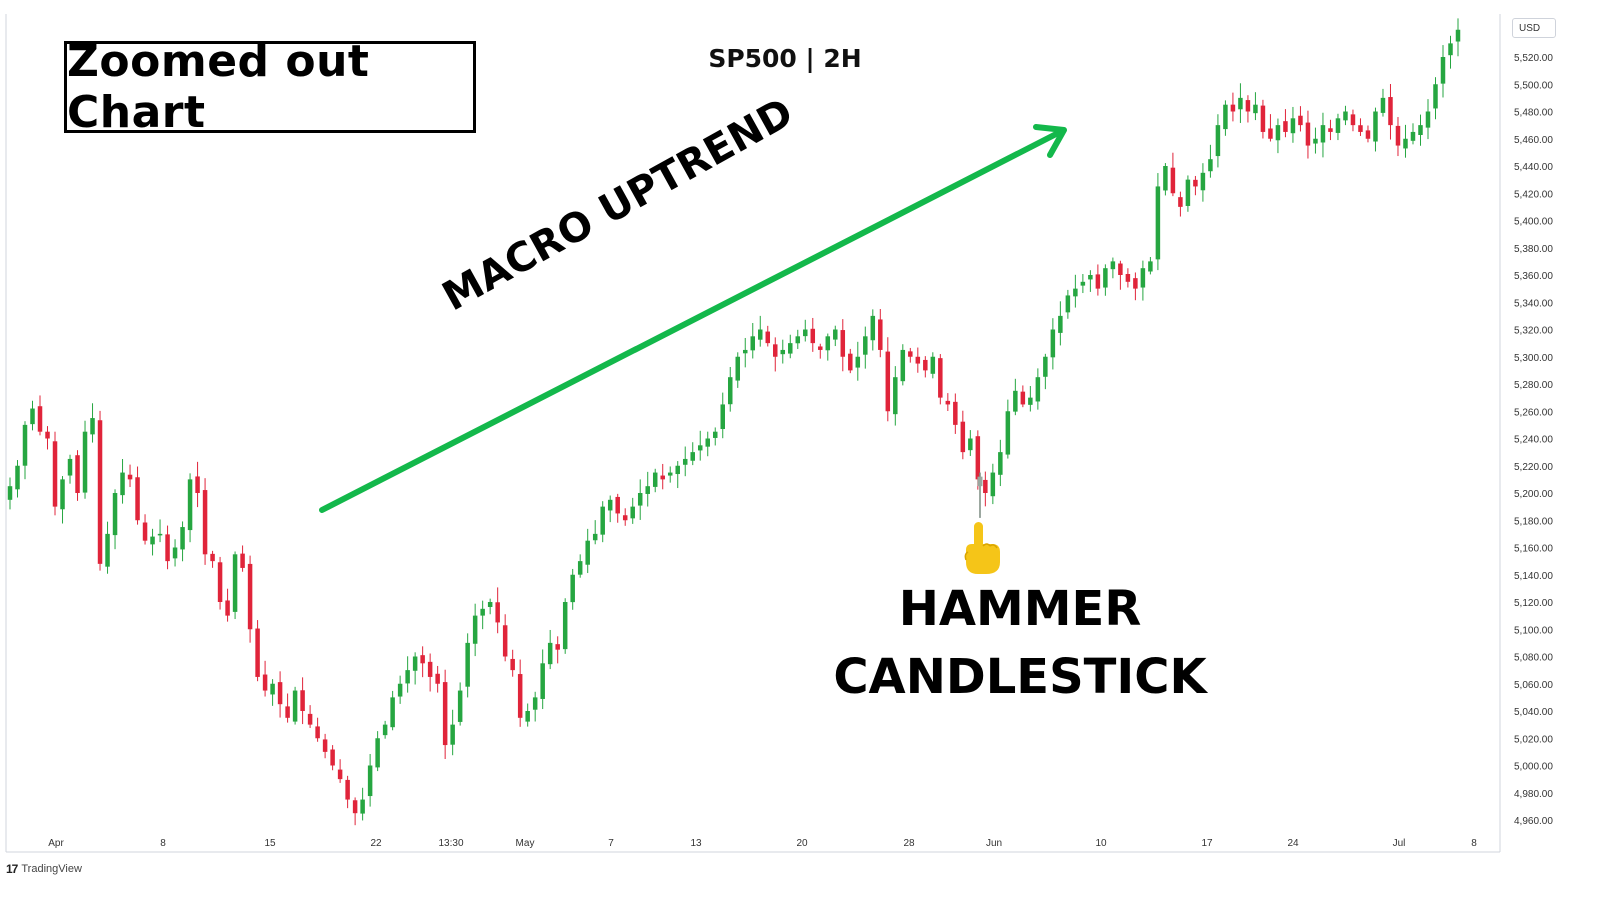 This screenshot has height=905, width=1600. Describe the element at coordinates (696, 843) in the screenshot. I see `time-tick-label: 13` at that location.